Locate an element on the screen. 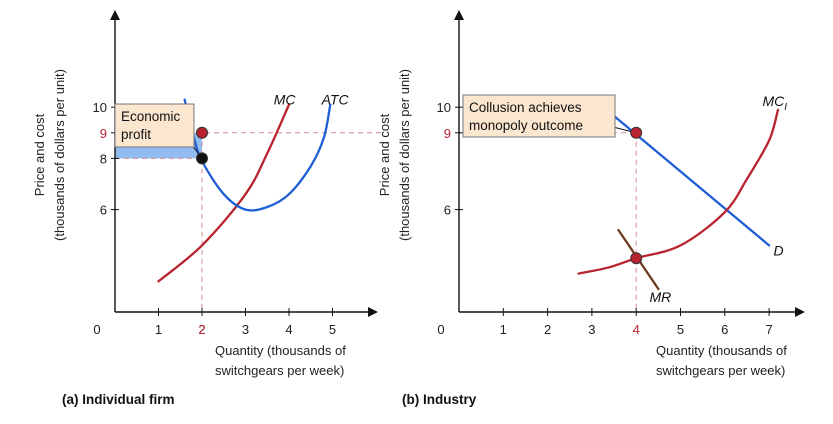 The width and height of the screenshot is (833, 424). panel-caption: (b) Industry is located at coordinates (439, 399).